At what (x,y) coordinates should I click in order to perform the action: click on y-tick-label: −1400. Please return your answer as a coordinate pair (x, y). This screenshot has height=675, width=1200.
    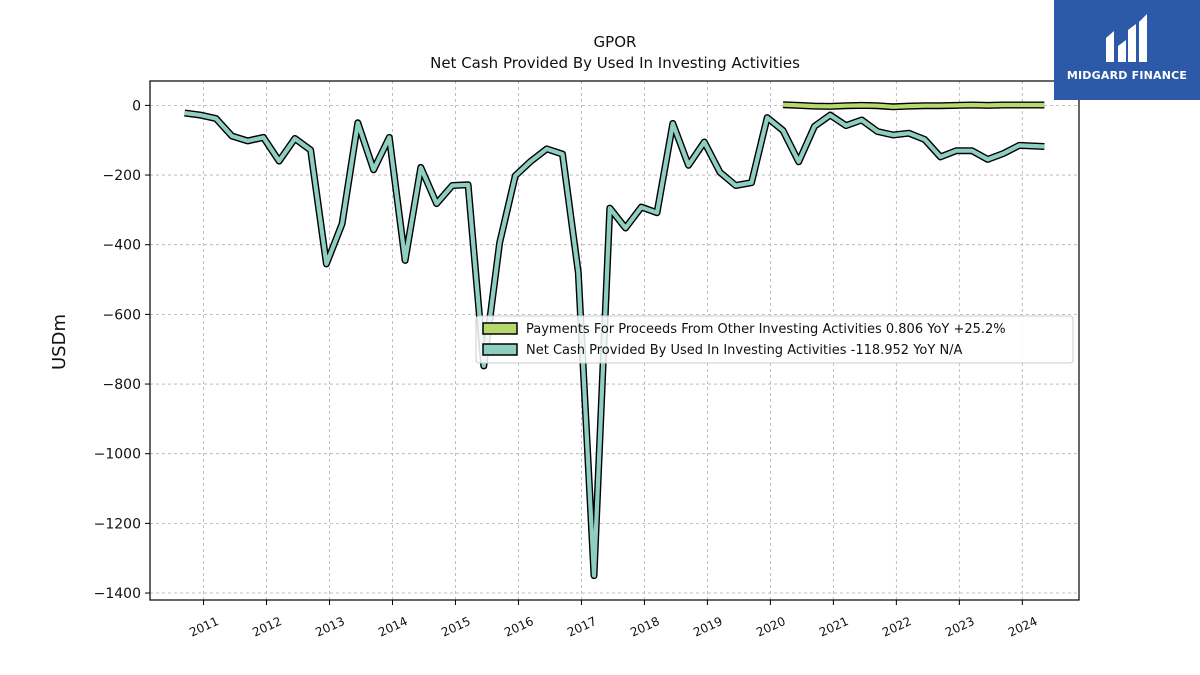
    Looking at the image, I should click on (117, 594).